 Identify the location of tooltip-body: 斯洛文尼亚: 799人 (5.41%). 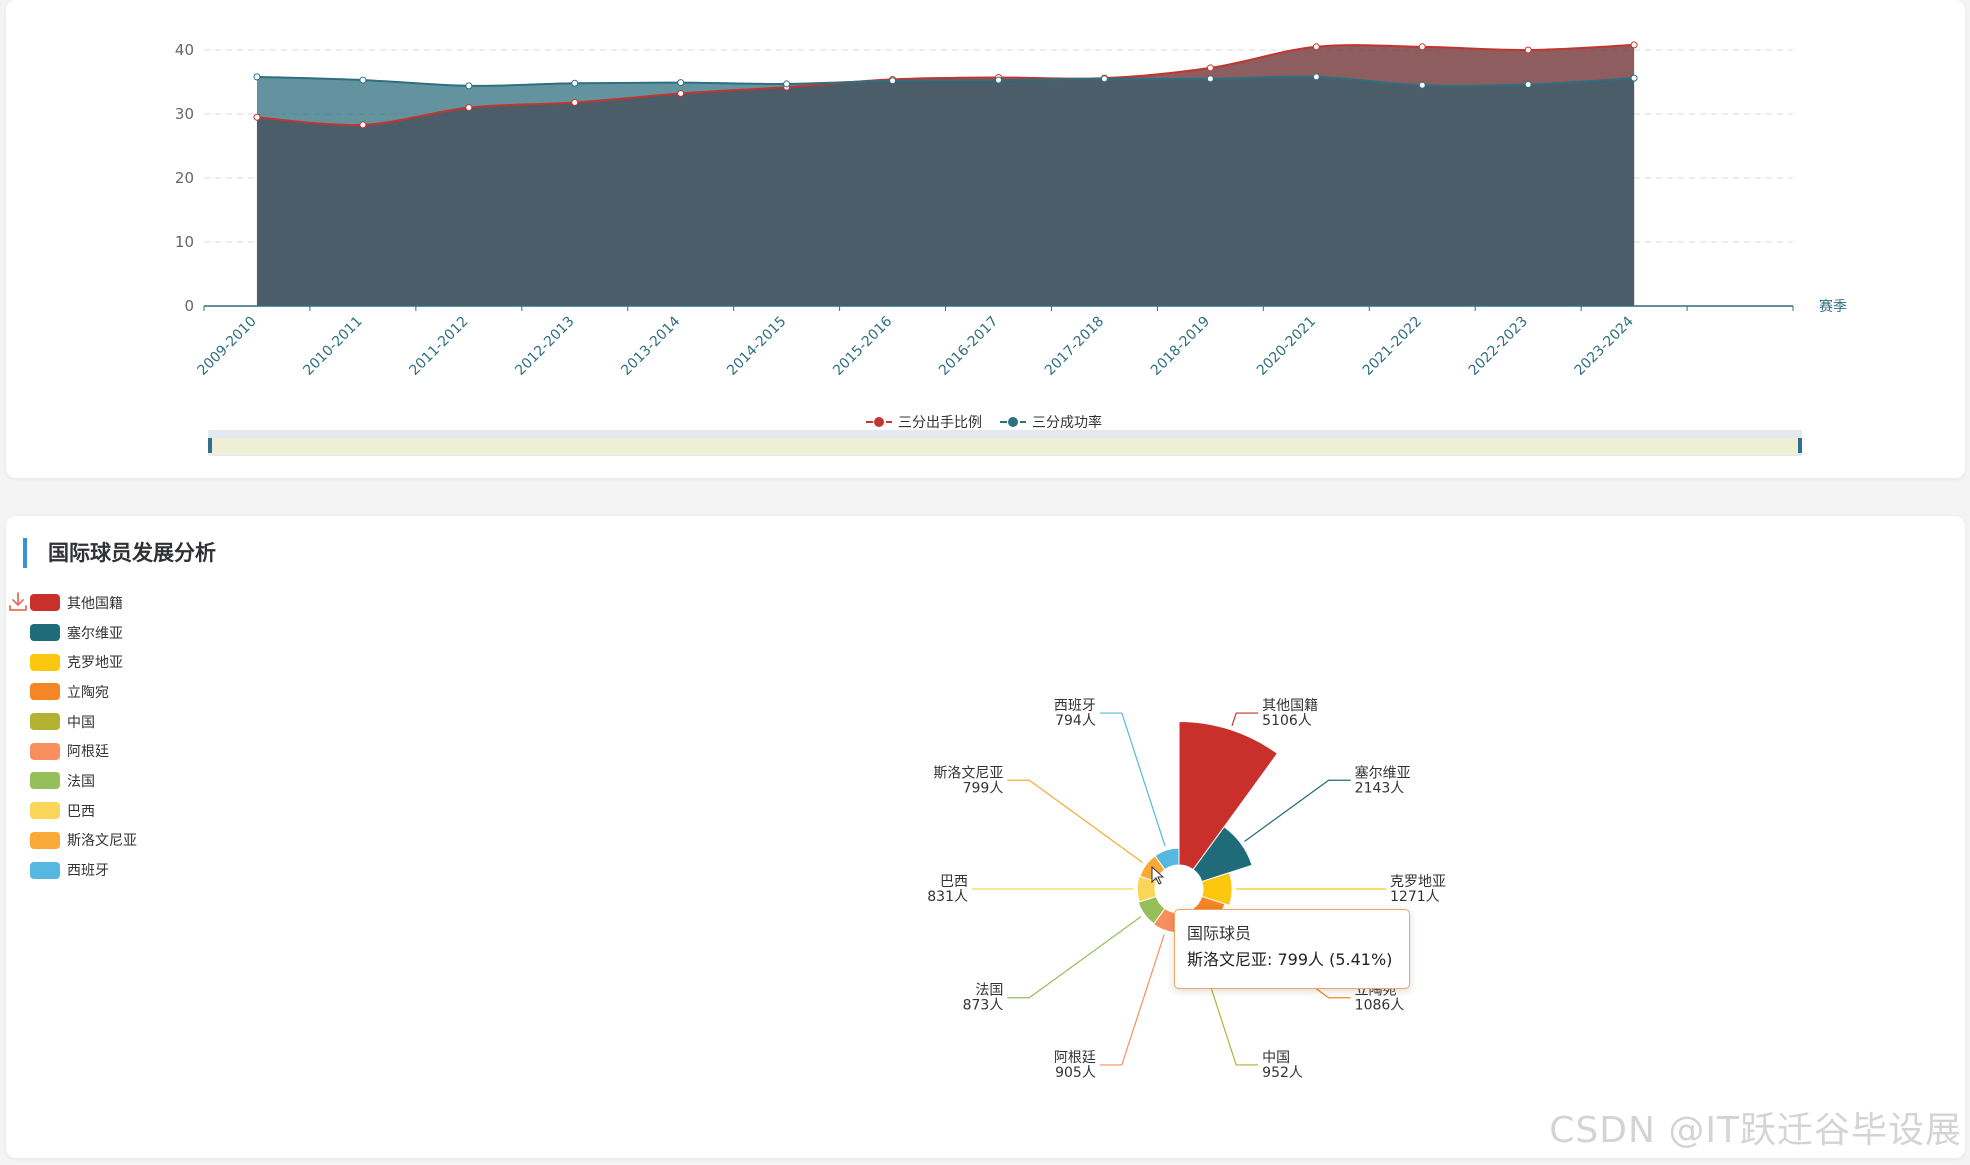
(1290, 959).